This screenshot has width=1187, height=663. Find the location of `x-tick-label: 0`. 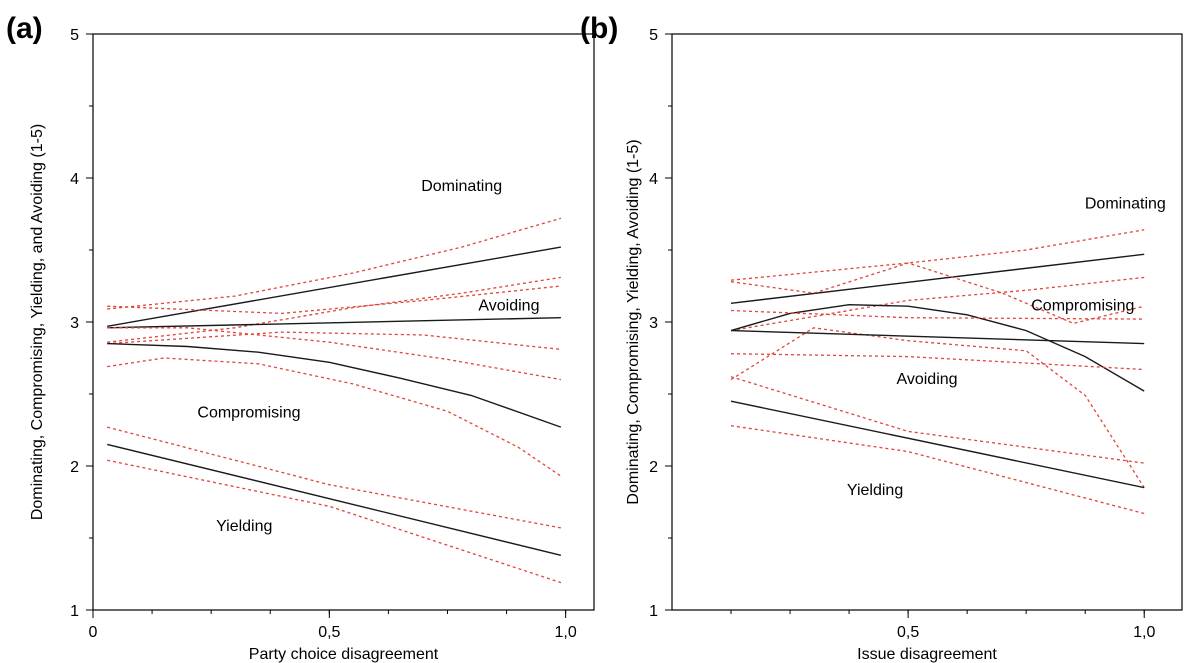

x-tick-label: 0 is located at coordinates (93, 632).